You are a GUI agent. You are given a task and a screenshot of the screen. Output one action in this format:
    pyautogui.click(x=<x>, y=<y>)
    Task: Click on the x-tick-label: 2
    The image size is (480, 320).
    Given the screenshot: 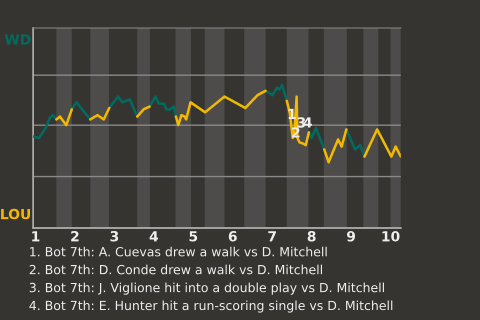 What is the action you would take?
    pyautogui.click(x=75, y=236)
    